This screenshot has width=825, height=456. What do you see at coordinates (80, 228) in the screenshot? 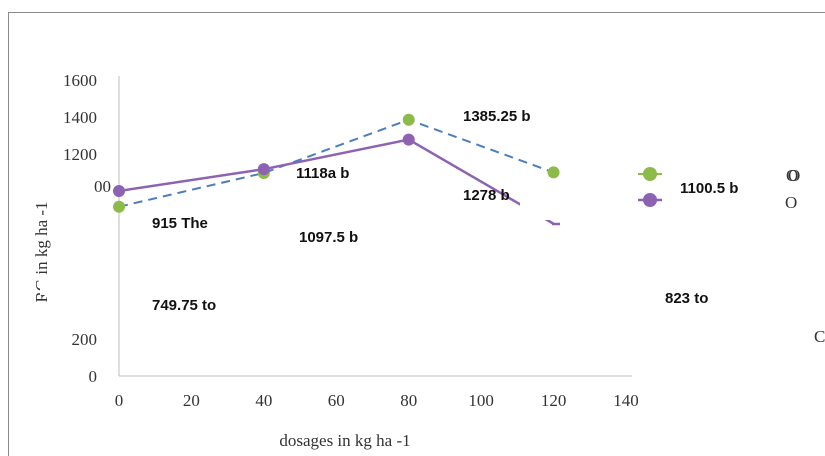
I see `y-tick-labels: 0 200 1200 1400 1600` at bounding box center [80, 228].